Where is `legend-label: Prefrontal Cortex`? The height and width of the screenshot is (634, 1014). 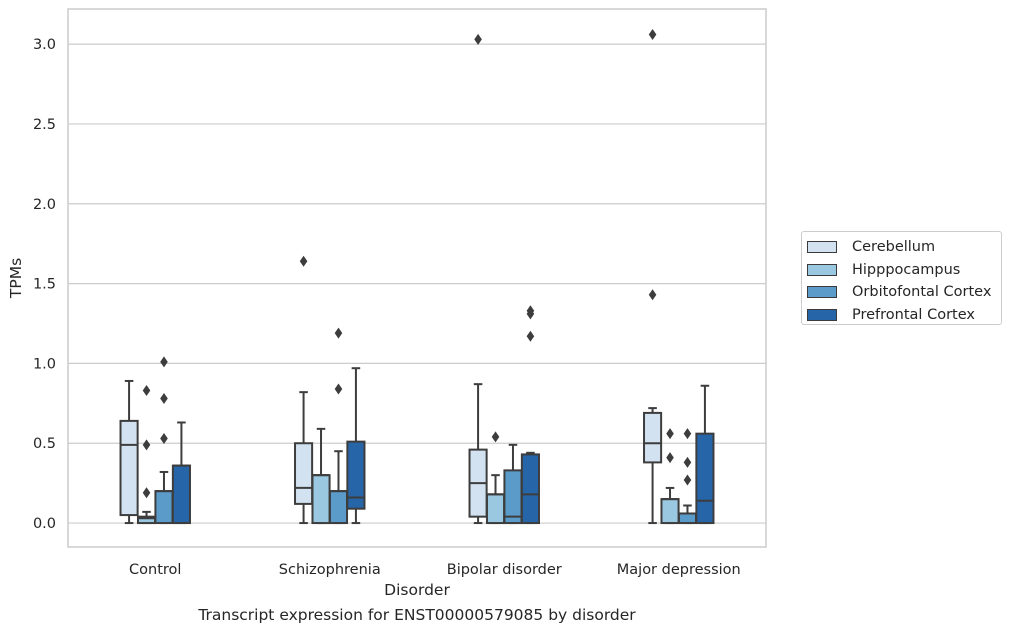
legend-label: Prefrontal Cortex is located at coordinates (913, 314).